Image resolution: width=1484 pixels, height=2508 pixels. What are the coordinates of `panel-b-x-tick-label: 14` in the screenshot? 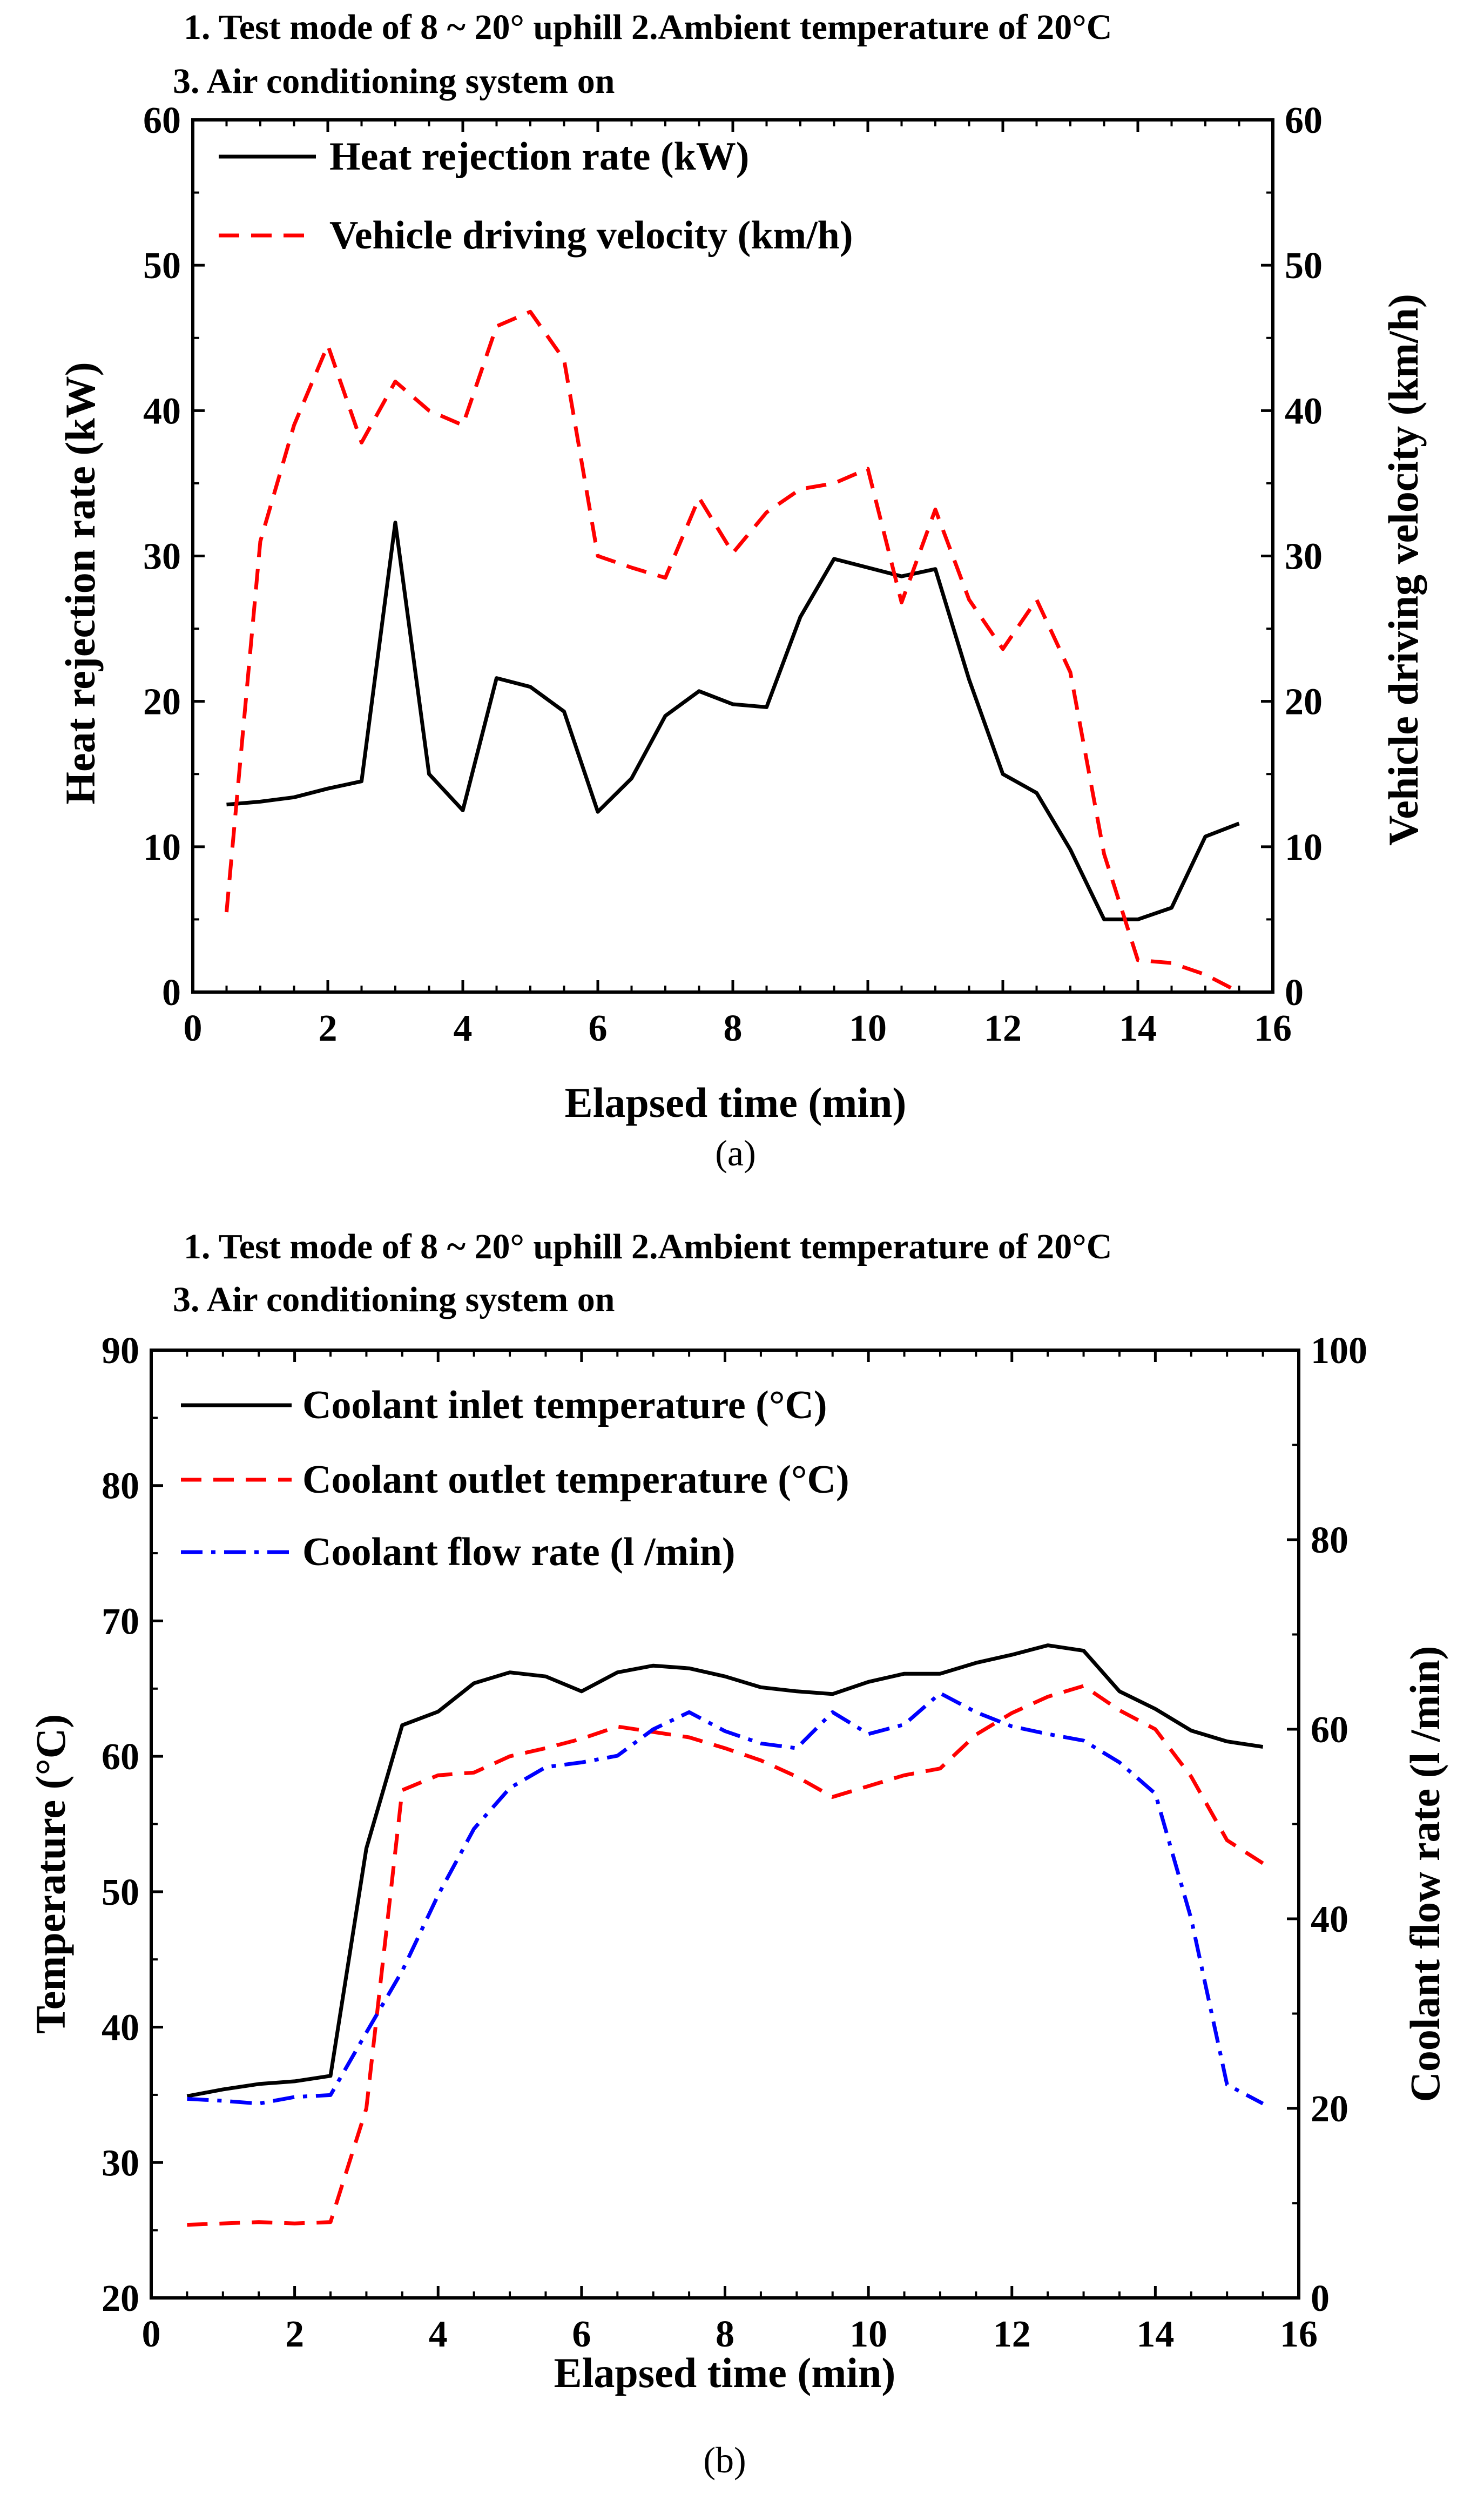 It's located at (1155, 2334).